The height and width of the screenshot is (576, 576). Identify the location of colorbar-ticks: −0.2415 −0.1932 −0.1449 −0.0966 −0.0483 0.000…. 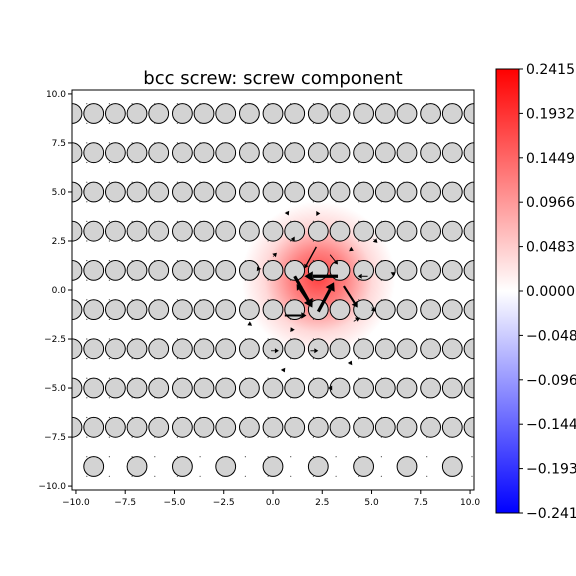
(547, 292).